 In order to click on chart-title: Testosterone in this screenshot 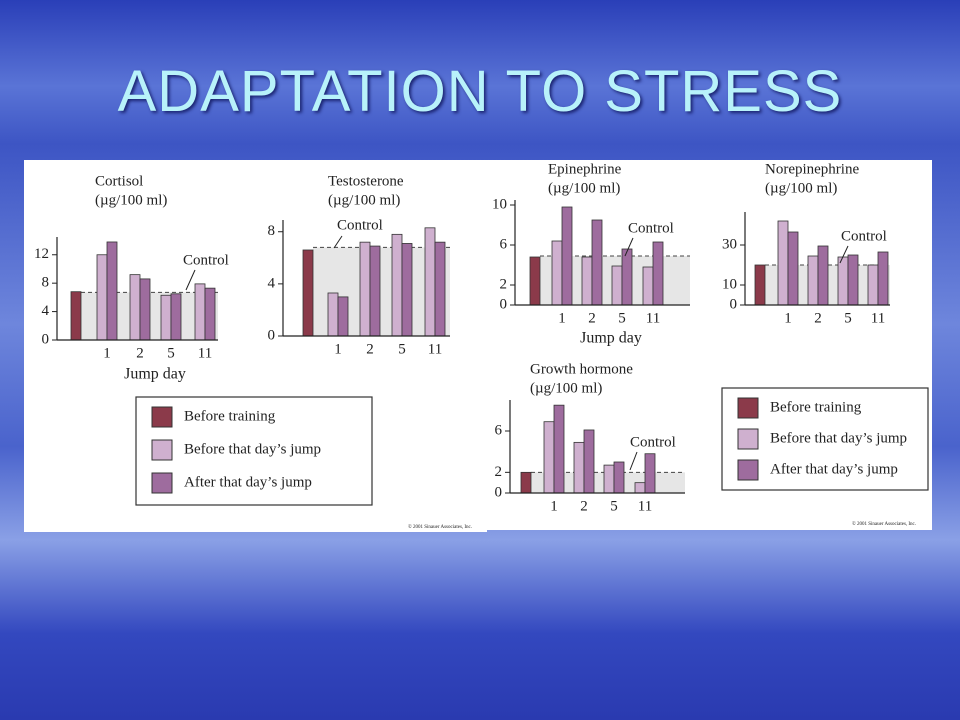, I will do `click(366, 181)`.